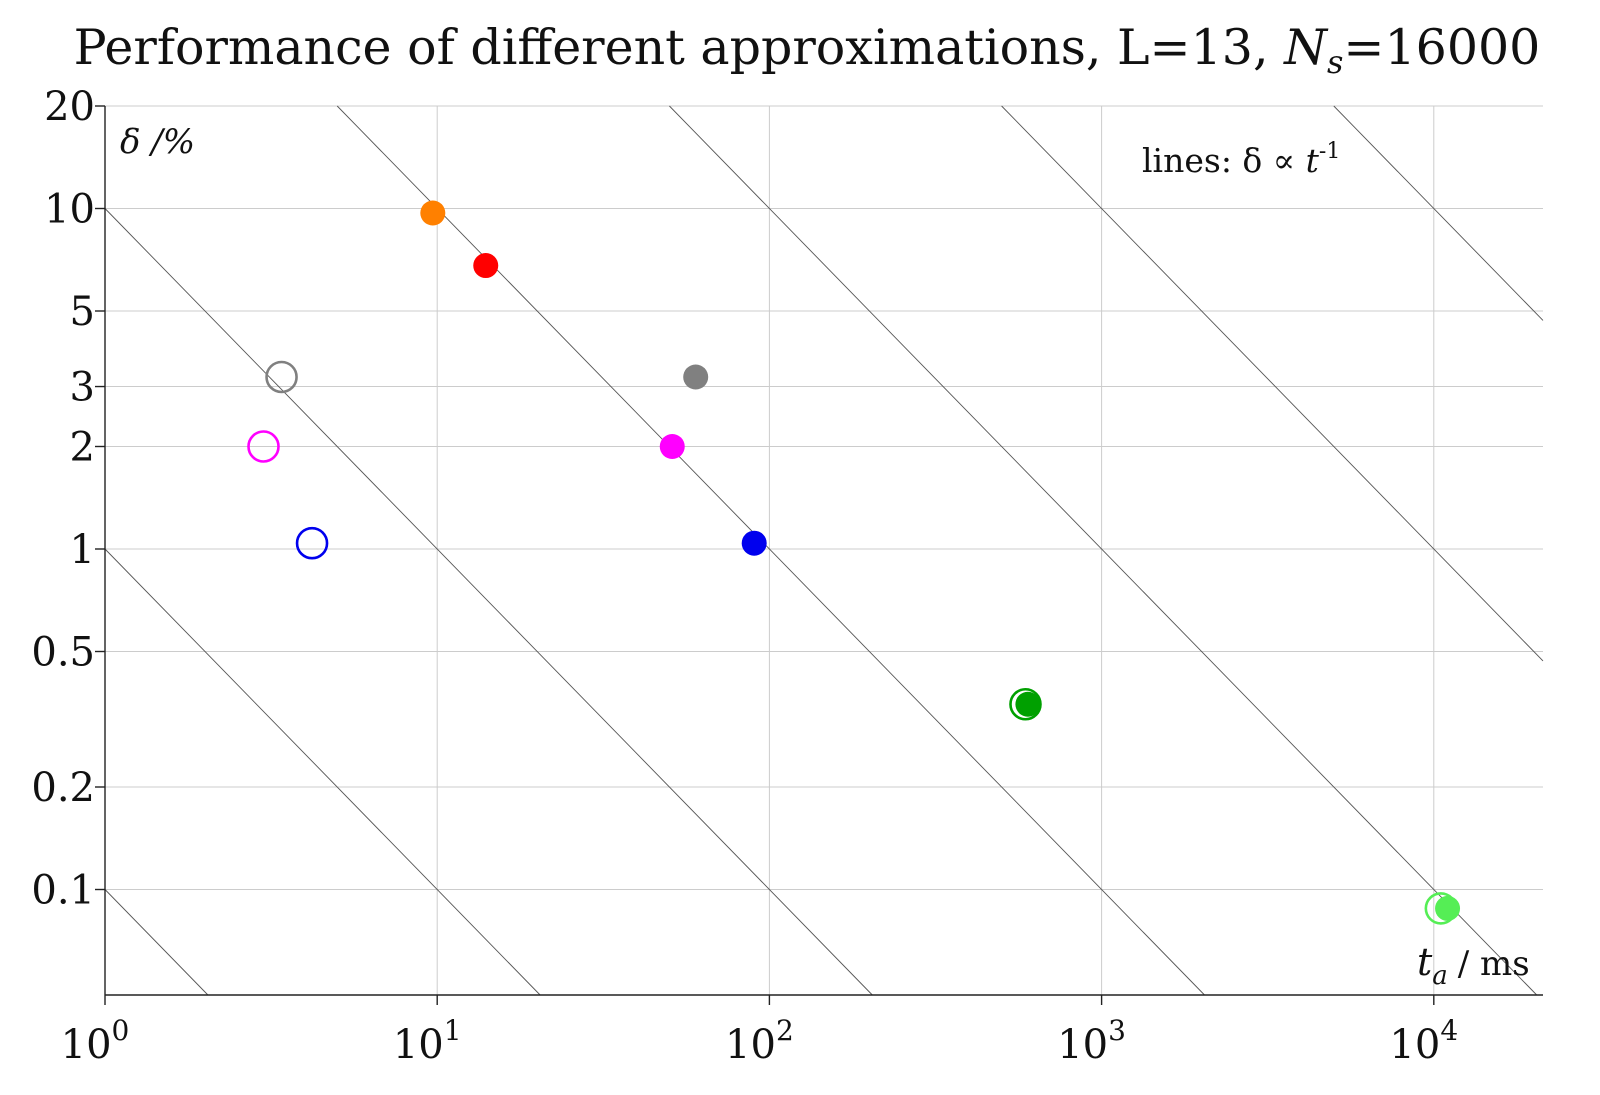  I want to click on annotation-var: t, so click(1313, 160).